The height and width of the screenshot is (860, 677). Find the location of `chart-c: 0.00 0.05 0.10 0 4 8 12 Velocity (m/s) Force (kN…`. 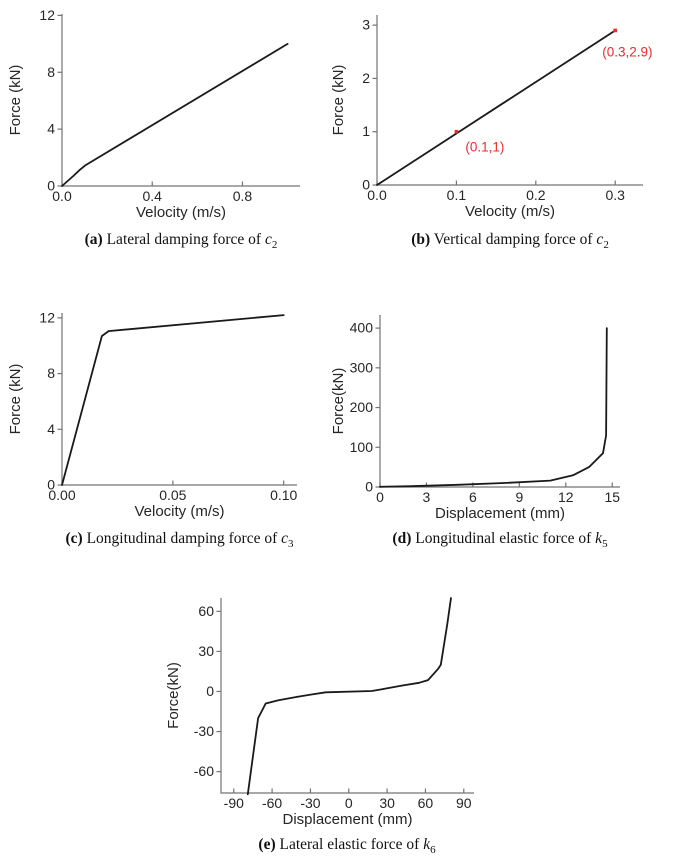

chart-c: 0.00 0.05 0.10 0 4 8 12 Velocity (m/s) Force (kN… is located at coordinates (165, 426).